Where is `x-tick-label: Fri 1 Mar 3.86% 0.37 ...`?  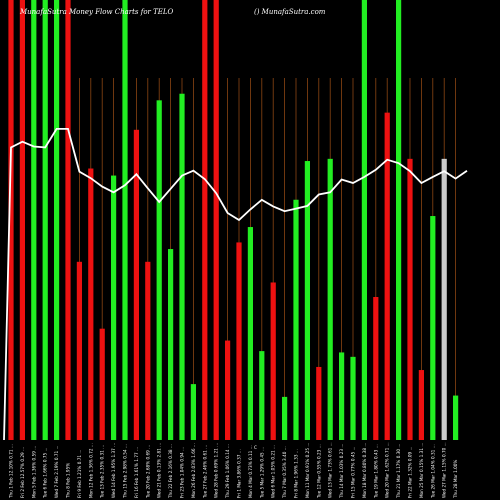 x-tick-label: Fri 1 Mar 3.86% 0.37 ... is located at coordinates (239, 473).